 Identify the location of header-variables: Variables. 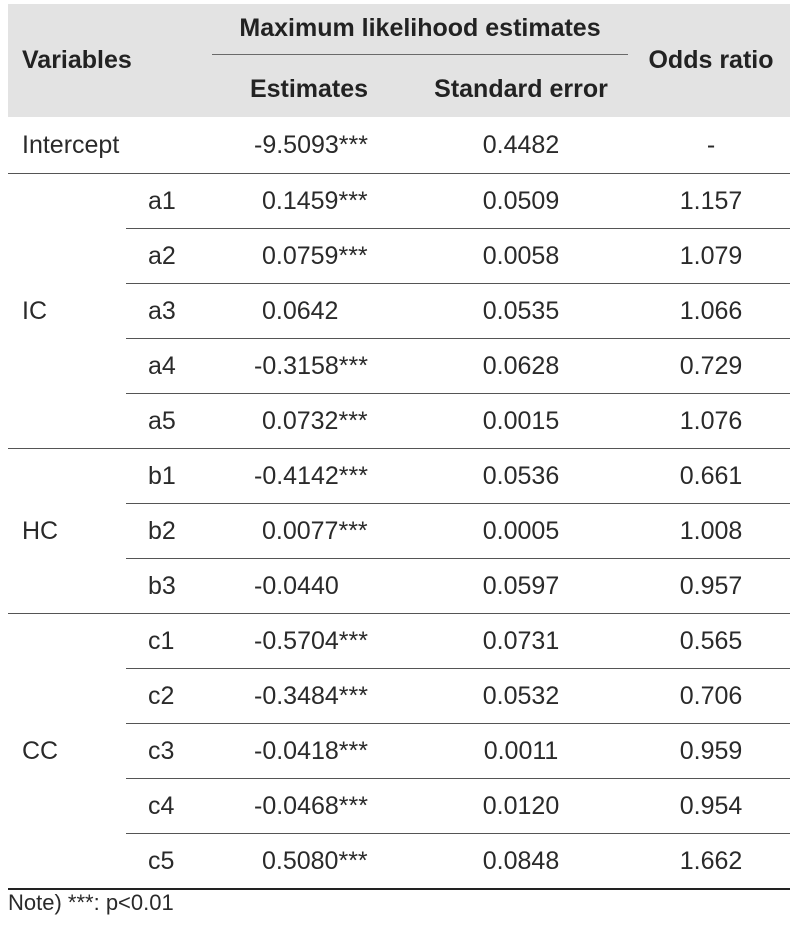
(108, 60).